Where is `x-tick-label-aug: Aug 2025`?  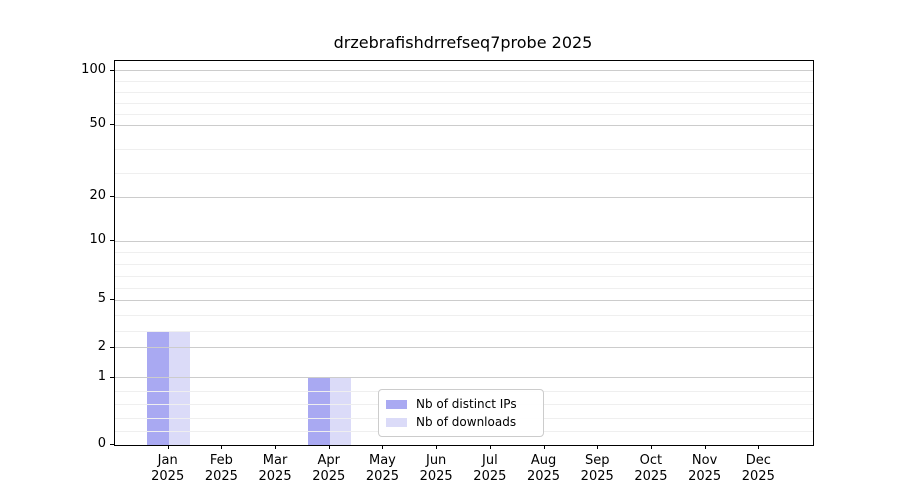 x-tick-label-aug: Aug 2025 is located at coordinates (543, 468).